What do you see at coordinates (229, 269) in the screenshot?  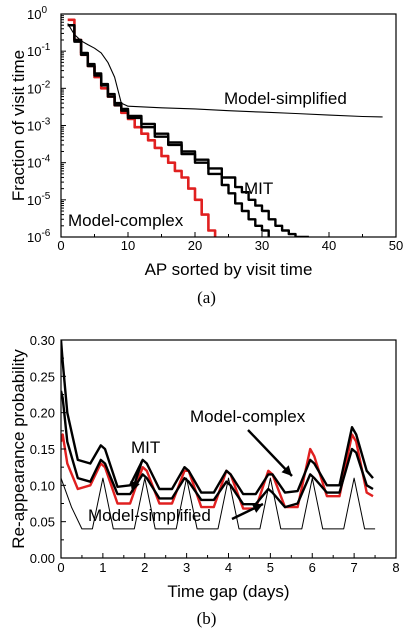 I see `x-axis-label: AP sorted by visit time` at bounding box center [229, 269].